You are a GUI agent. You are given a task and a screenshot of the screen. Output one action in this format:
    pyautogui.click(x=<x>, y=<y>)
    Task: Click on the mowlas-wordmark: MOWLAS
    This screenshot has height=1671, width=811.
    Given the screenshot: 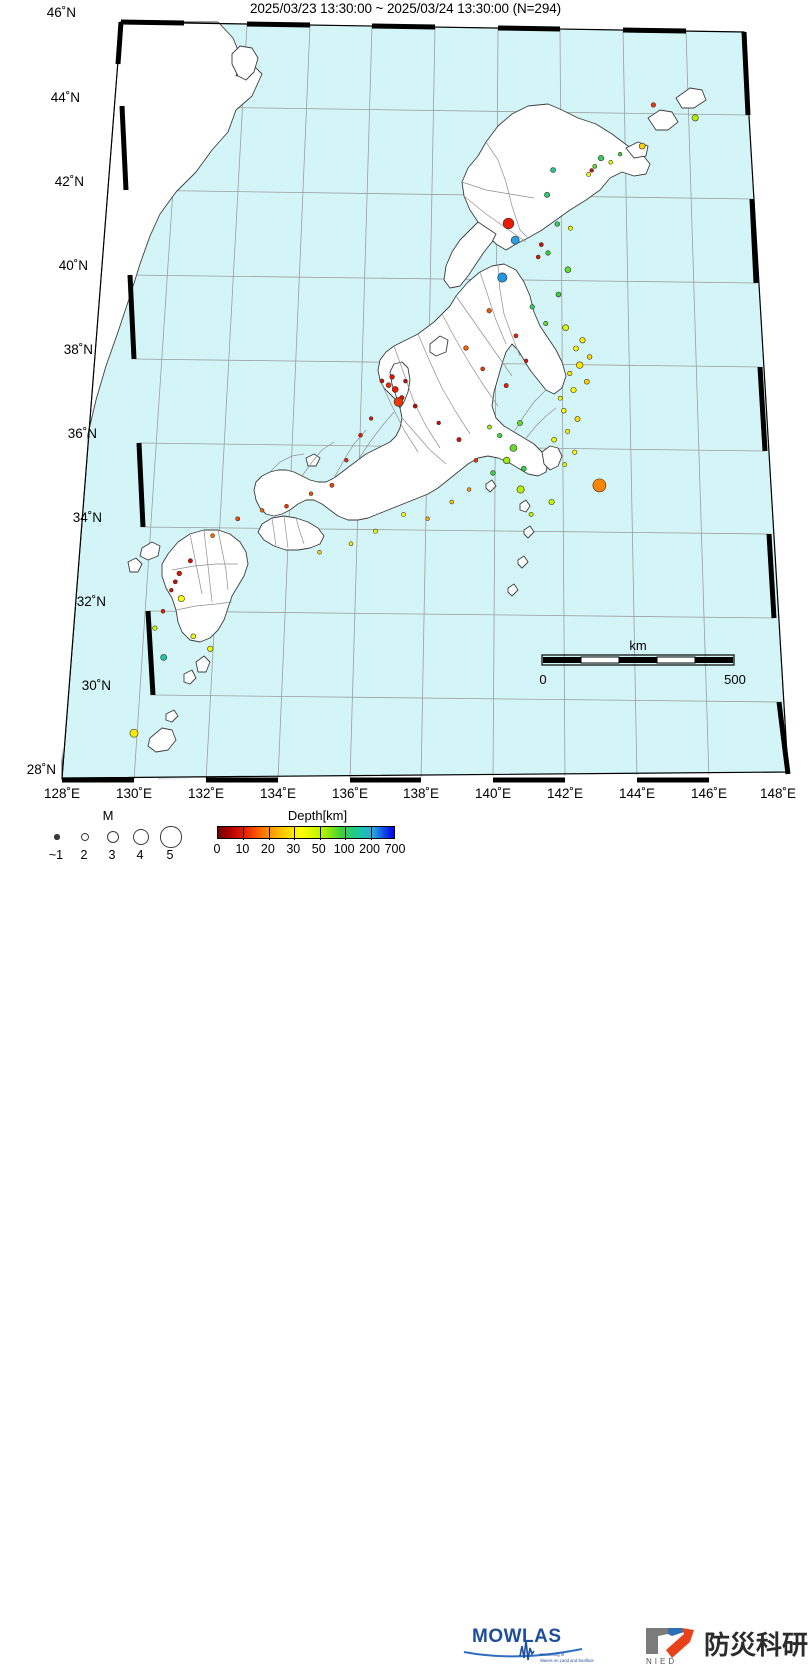 What is the action you would take?
    pyautogui.click(x=517, y=1636)
    